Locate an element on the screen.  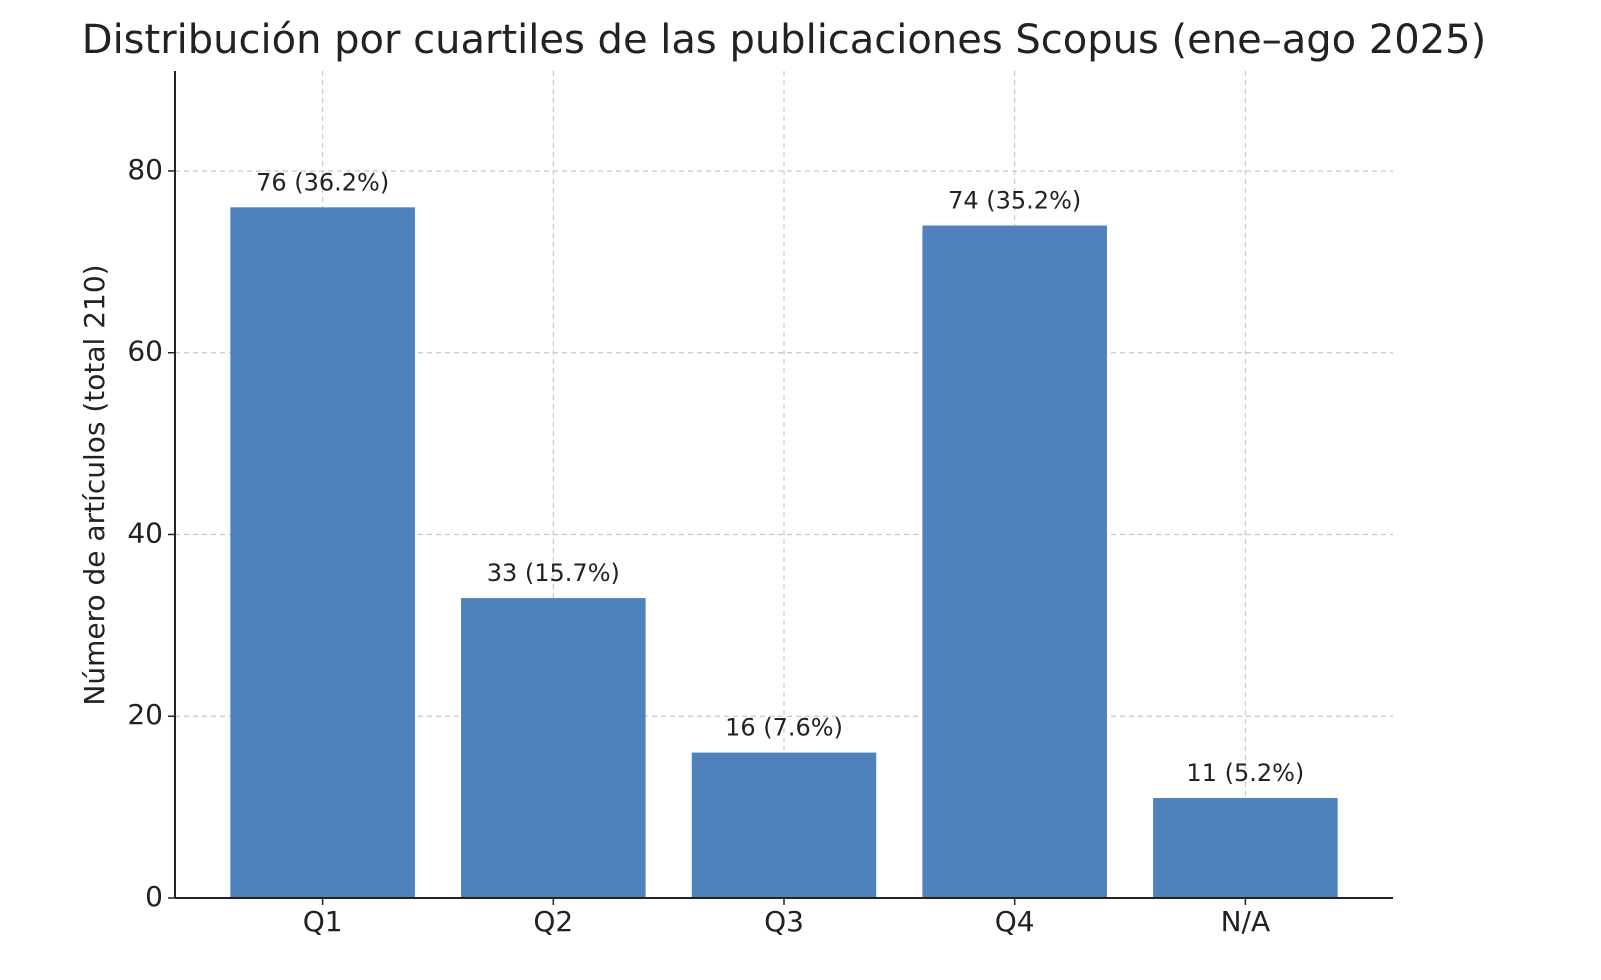
value-label: 16 (7.6%) is located at coordinates (784, 728).